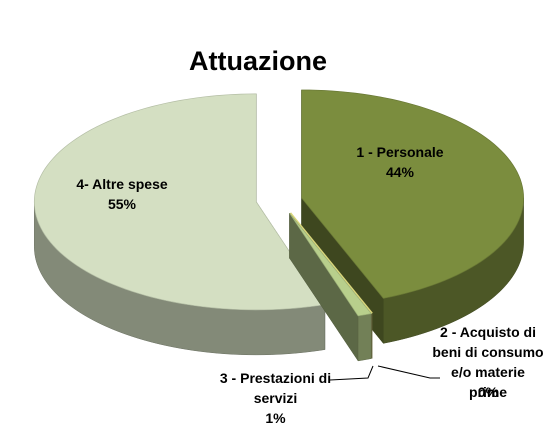 The image size is (544, 431). What do you see at coordinates (400, 172) in the screenshot?
I see `slice-value-label: 44%` at bounding box center [400, 172].